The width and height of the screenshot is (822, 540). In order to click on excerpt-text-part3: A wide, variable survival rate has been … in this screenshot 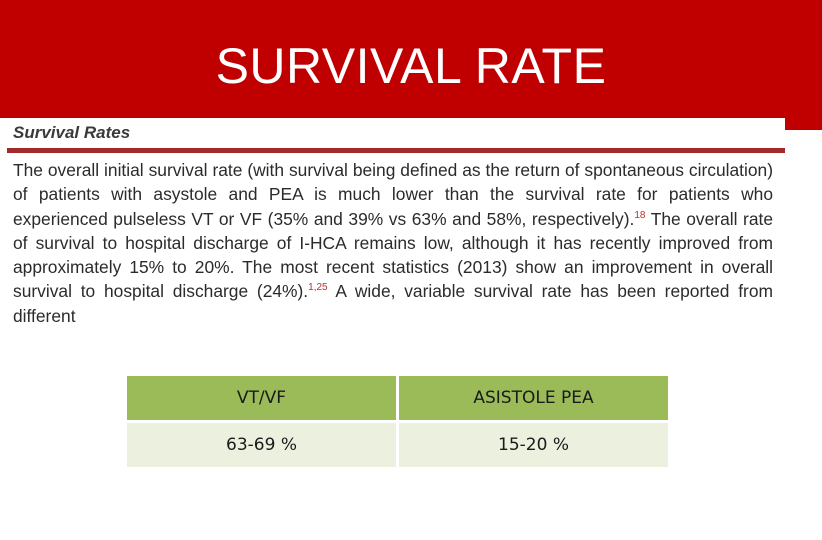, I will do `click(393, 303)`.